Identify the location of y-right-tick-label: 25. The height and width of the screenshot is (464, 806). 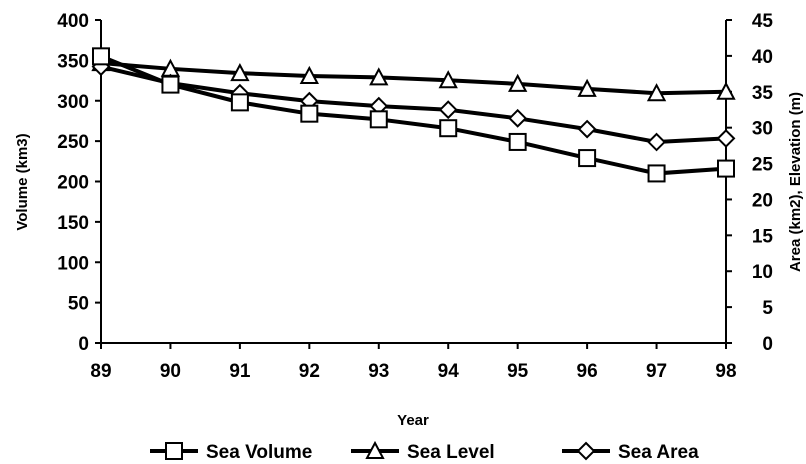
(763, 165).